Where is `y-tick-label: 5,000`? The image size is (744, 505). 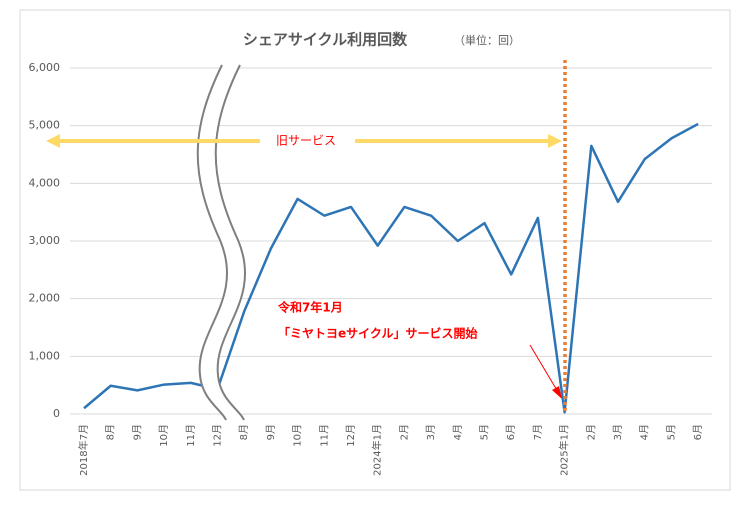
y-tick-label: 5,000 is located at coordinates (45, 125).